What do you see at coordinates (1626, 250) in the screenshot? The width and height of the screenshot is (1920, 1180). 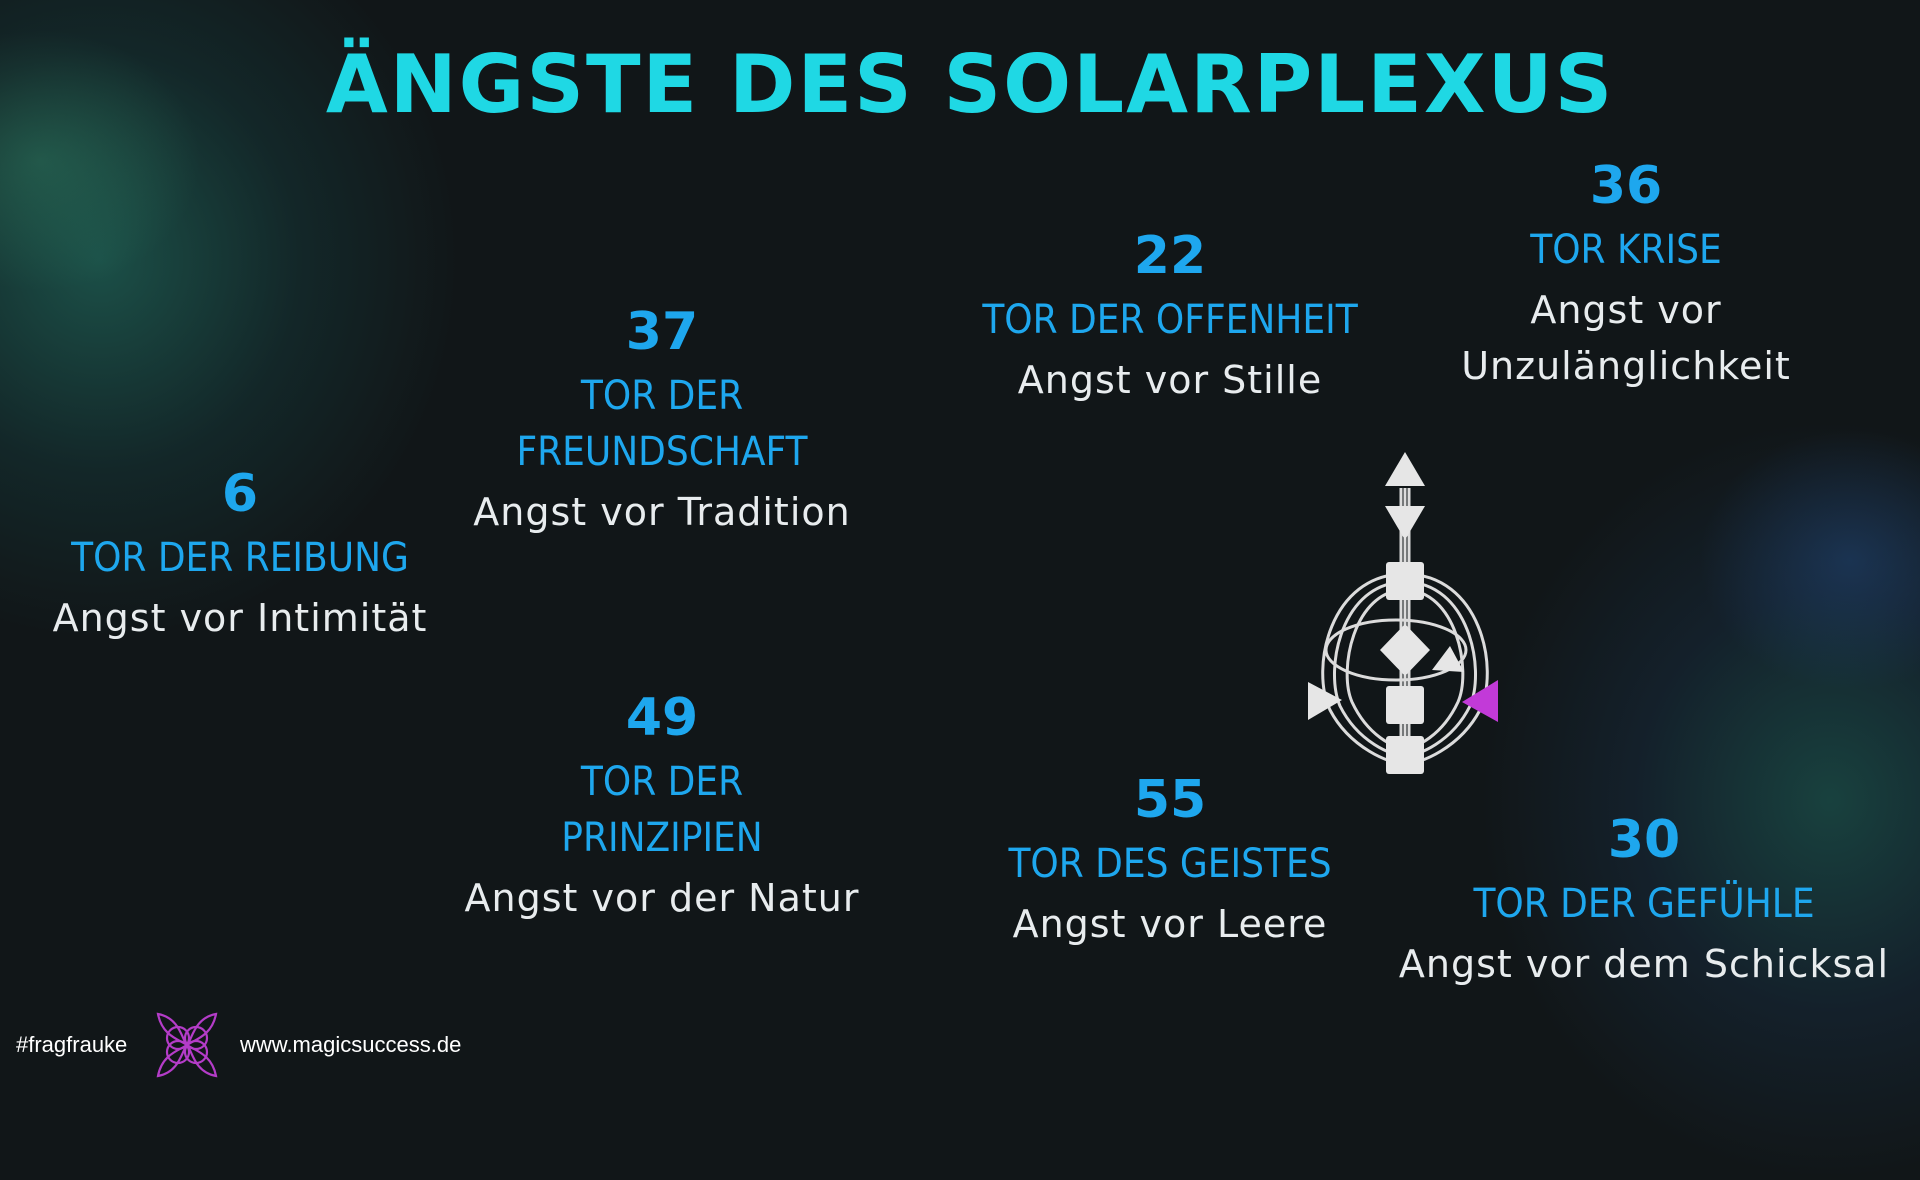 I see `gate-name: TOR KRISE` at bounding box center [1626, 250].